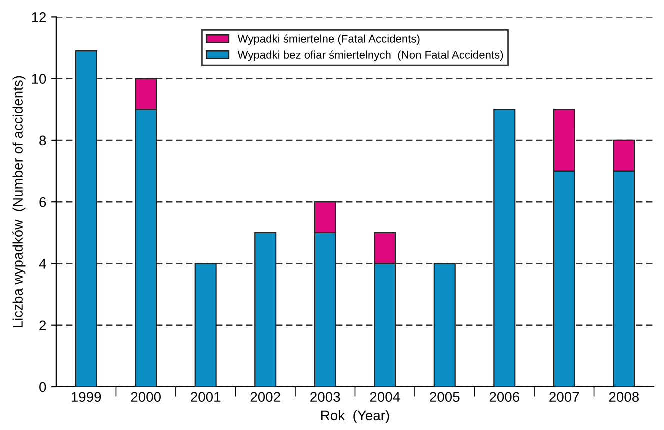  I want to click on x-tick-label: 2007, so click(565, 397).